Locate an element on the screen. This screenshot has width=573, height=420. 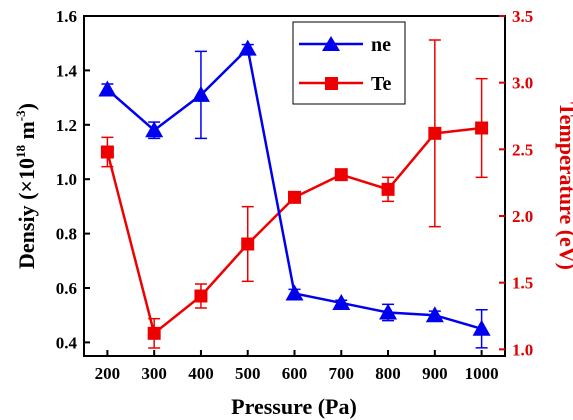
x-tick-label: 500 is located at coordinates (248, 373).